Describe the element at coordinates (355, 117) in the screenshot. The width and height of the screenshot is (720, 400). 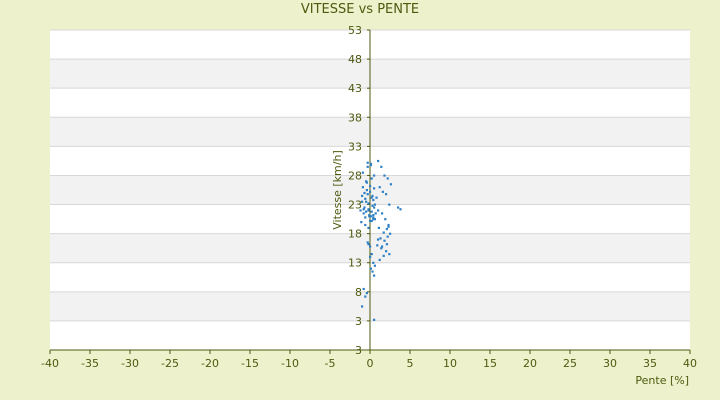
I see `y-tick-label: 38` at that location.